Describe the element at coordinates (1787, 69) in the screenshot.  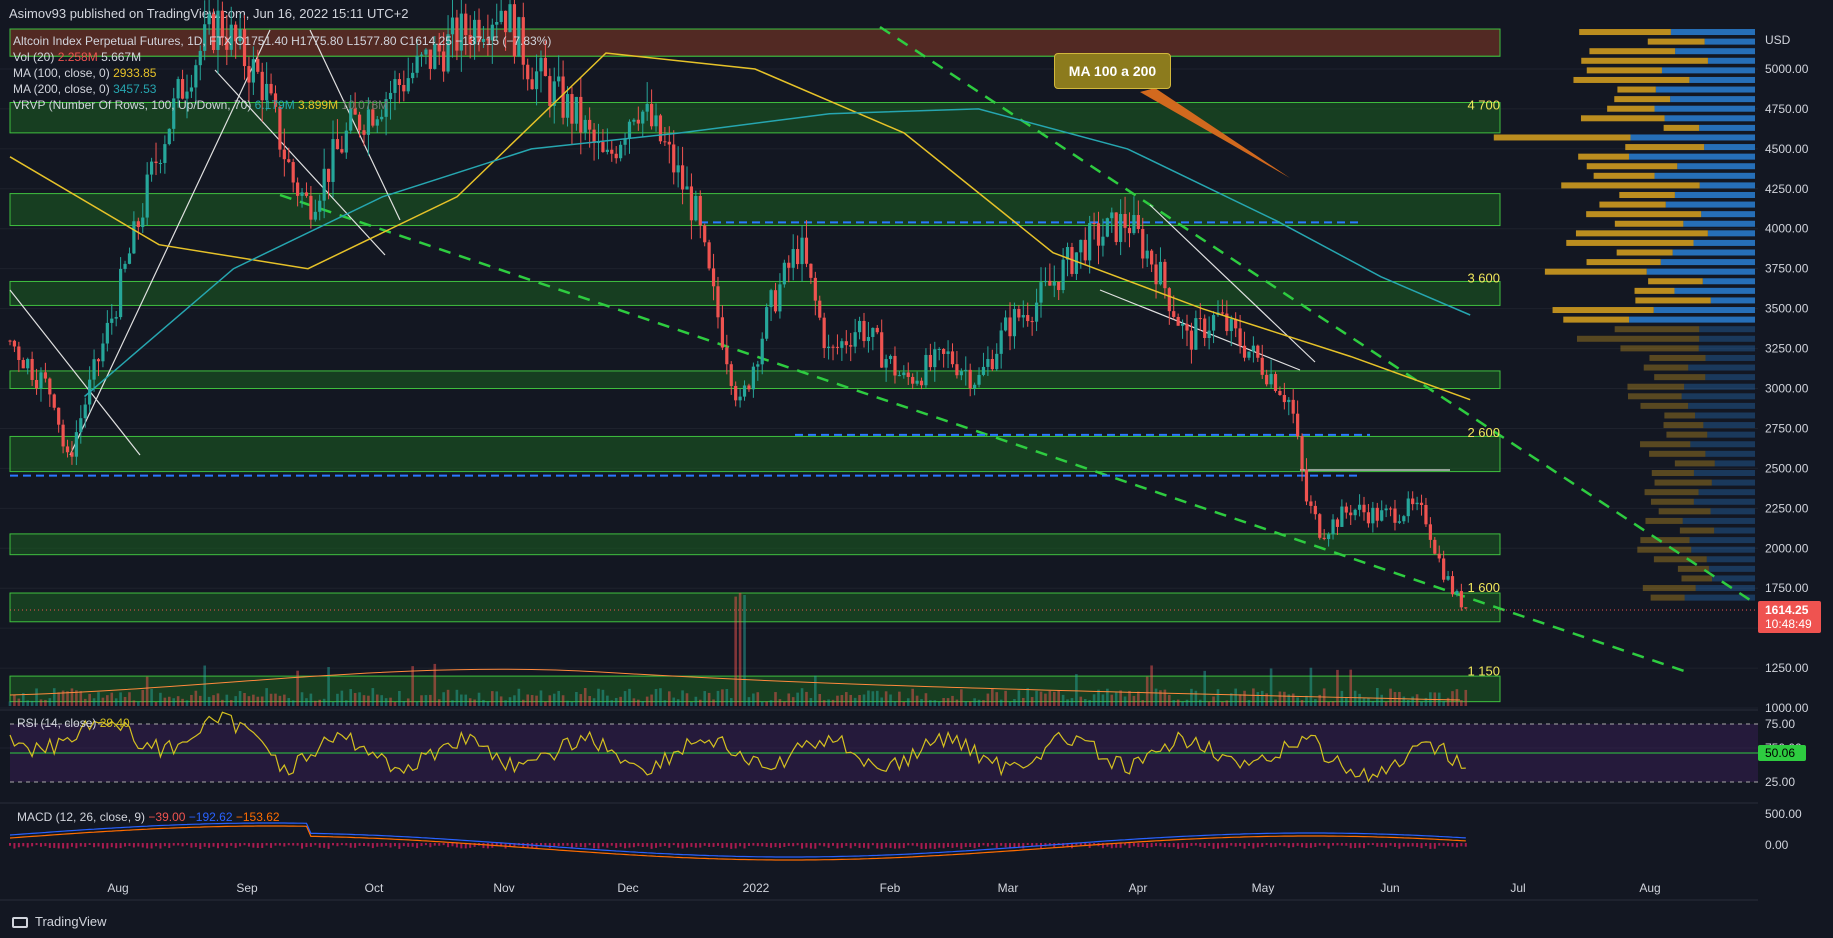
I see `price-tick-label: 5000.00` at that location.